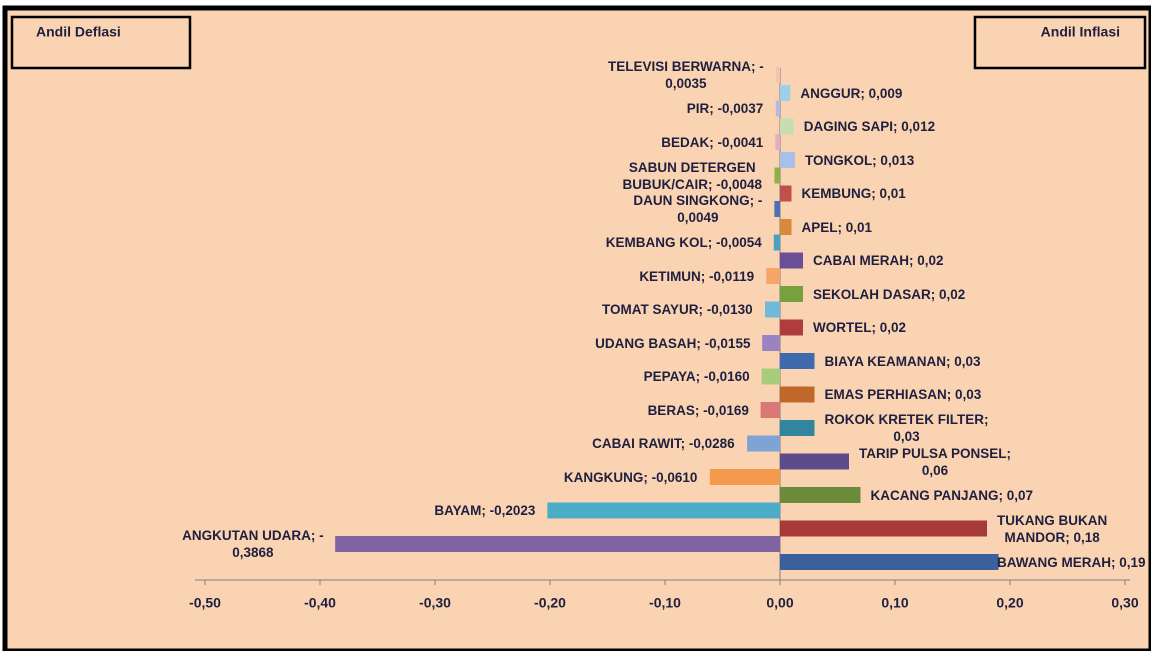  I want to click on data-label: BERAS; -0,0169, so click(698, 410).